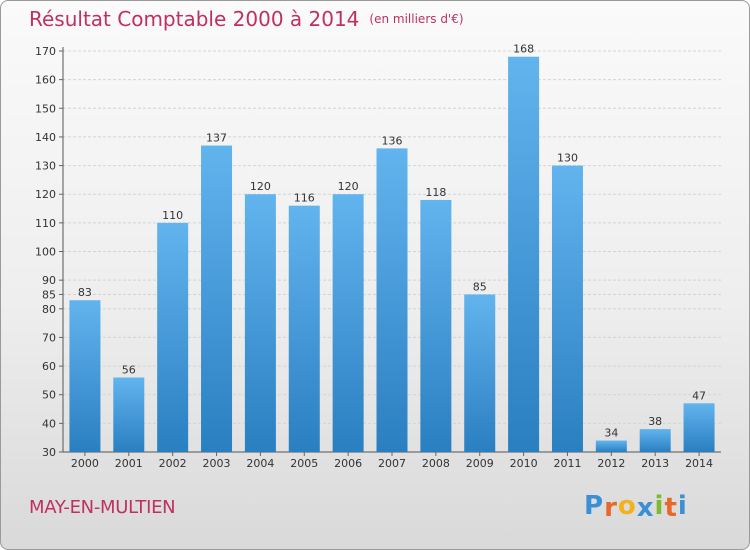 This screenshot has width=750, height=550. Describe the element at coordinates (129, 370) in the screenshot. I see `data-label: 56` at that location.